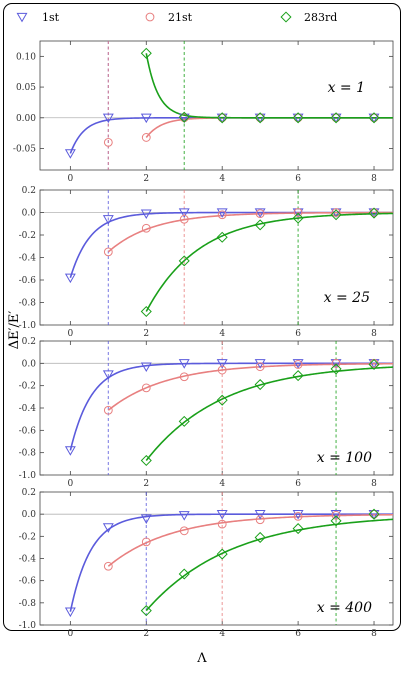 The image size is (407, 677). I want to click on panel-label: x = 100, so click(344, 458).